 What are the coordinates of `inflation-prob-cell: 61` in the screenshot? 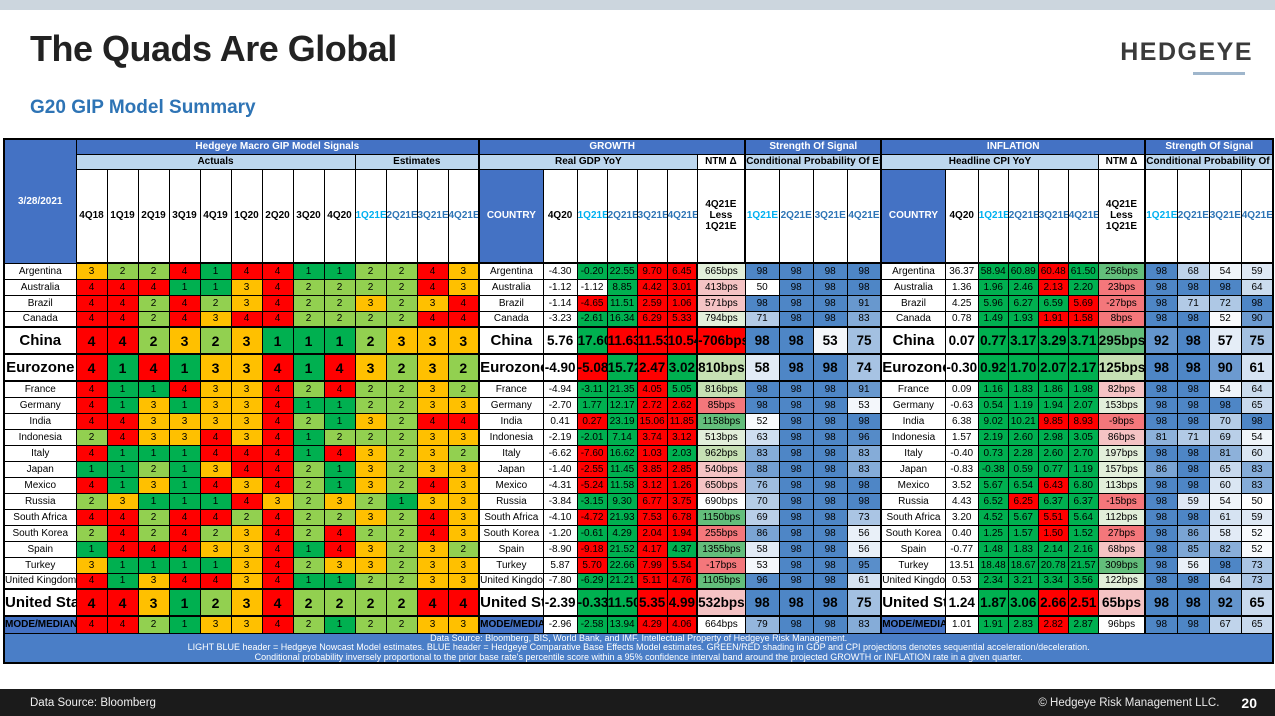 It's located at (1257, 367).